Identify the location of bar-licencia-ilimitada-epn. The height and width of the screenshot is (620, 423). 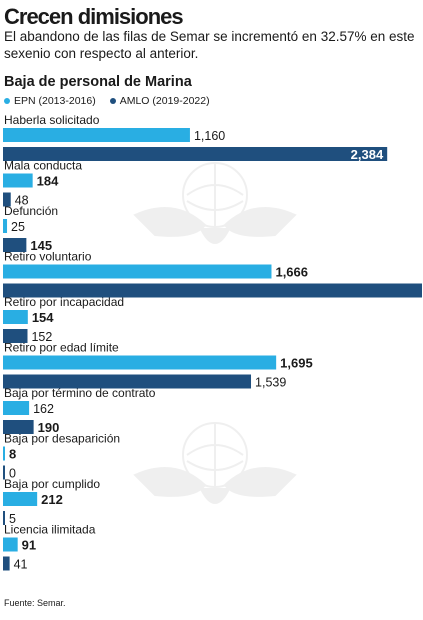
(10, 544).